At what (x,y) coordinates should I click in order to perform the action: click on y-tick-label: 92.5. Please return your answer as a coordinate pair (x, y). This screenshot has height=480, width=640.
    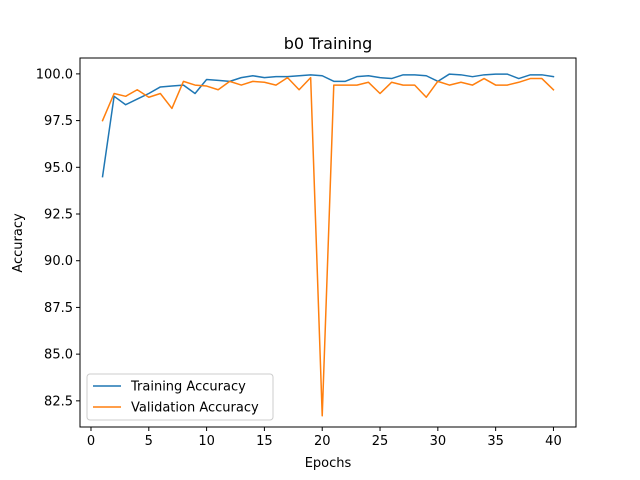
    Looking at the image, I should click on (58, 215).